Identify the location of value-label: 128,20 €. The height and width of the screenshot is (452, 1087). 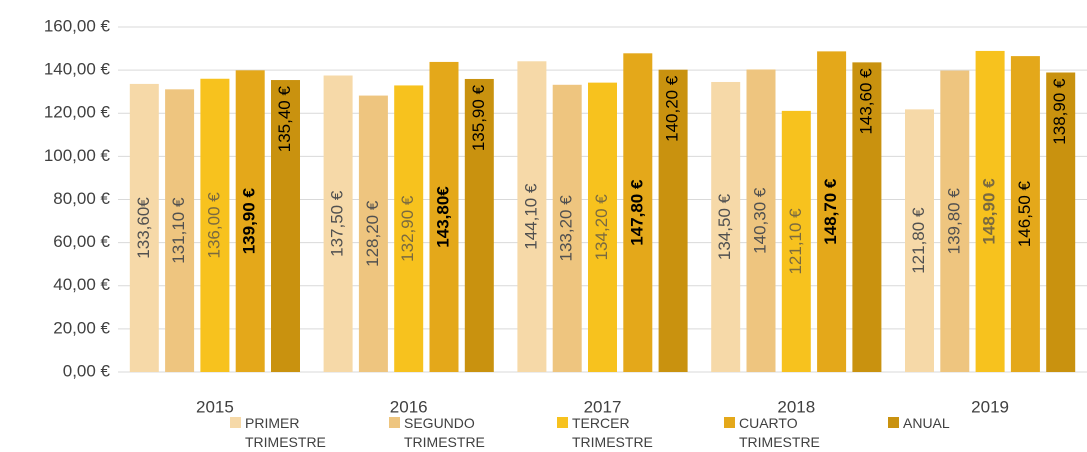
(372, 233).